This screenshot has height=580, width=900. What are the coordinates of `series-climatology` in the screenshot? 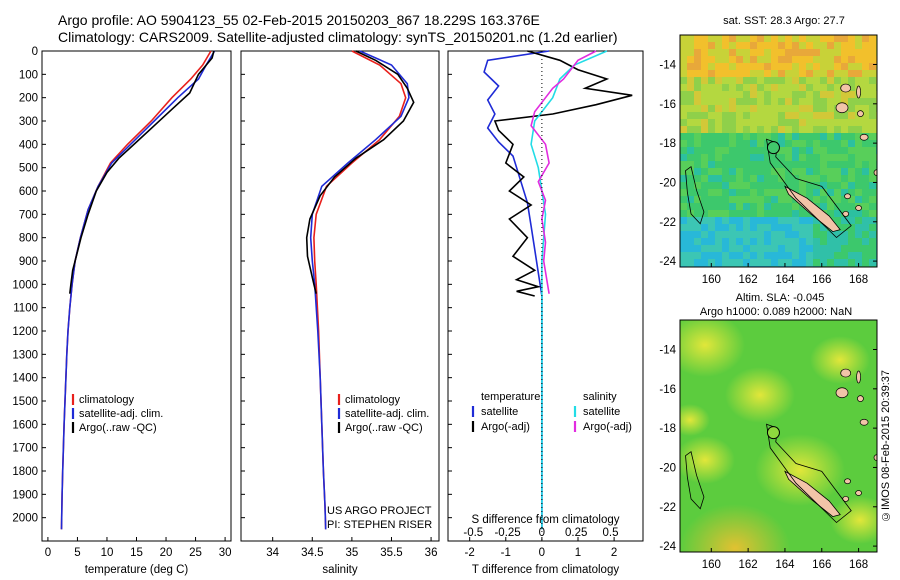 It's located at (360, 290).